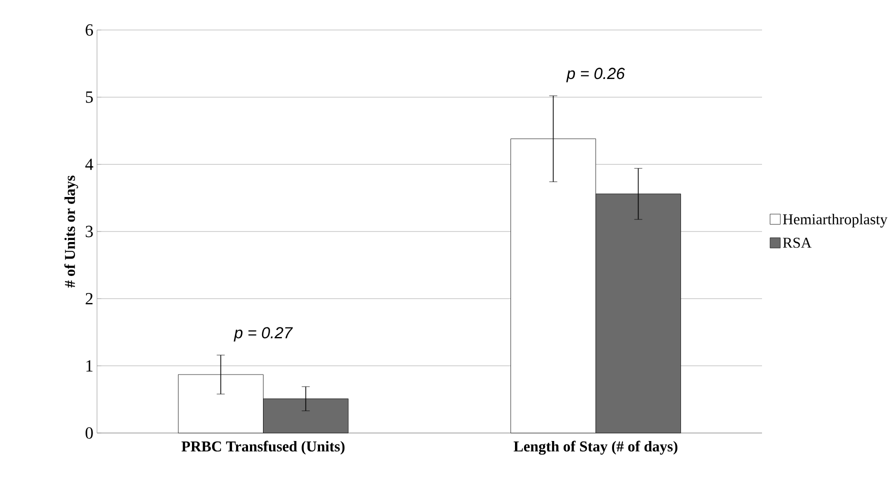 The image size is (893, 479). Describe the element at coordinates (595, 75) in the screenshot. I see `annotation: p = 0.26` at that location.